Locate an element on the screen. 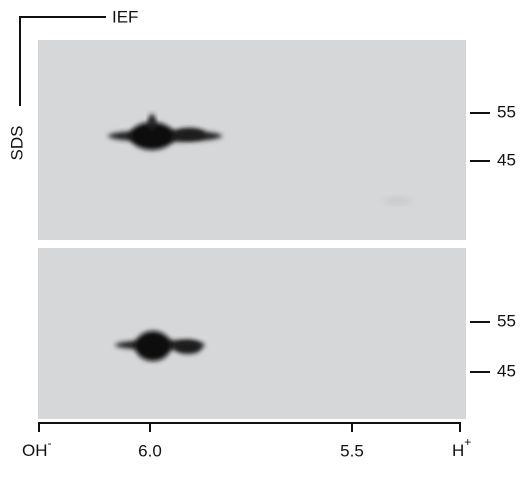 The image size is (523, 493). ph-label: 5.5 is located at coordinates (352, 450).